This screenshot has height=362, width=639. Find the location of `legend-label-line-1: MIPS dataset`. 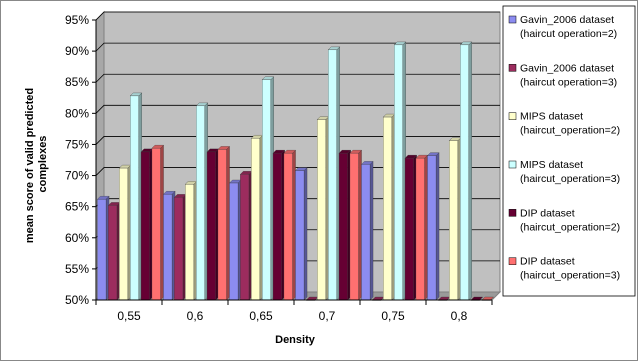

legend-label-line-1: MIPS dataset is located at coordinates (551, 117).